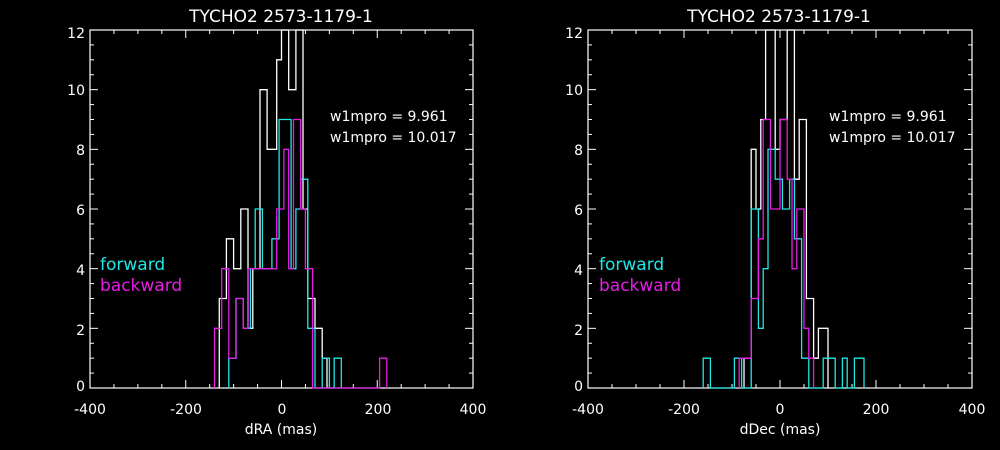 The width and height of the screenshot is (1000, 450). Describe the element at coordinates (280, 17) in the screenshot. I see `chart-title-left: TYCHO2 2573-1179-1` at that location.